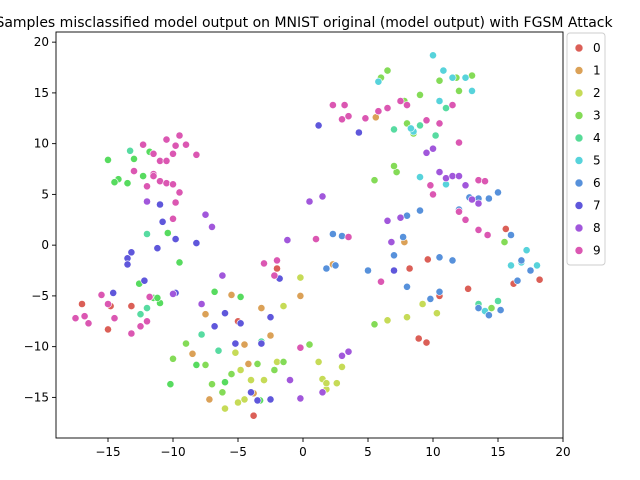 This screenshot has width=640, height=480. What do you see at coordinates (40, 296) in the screenshot?
I see `y-tick-label: −5` at bounding box center [40, 296].